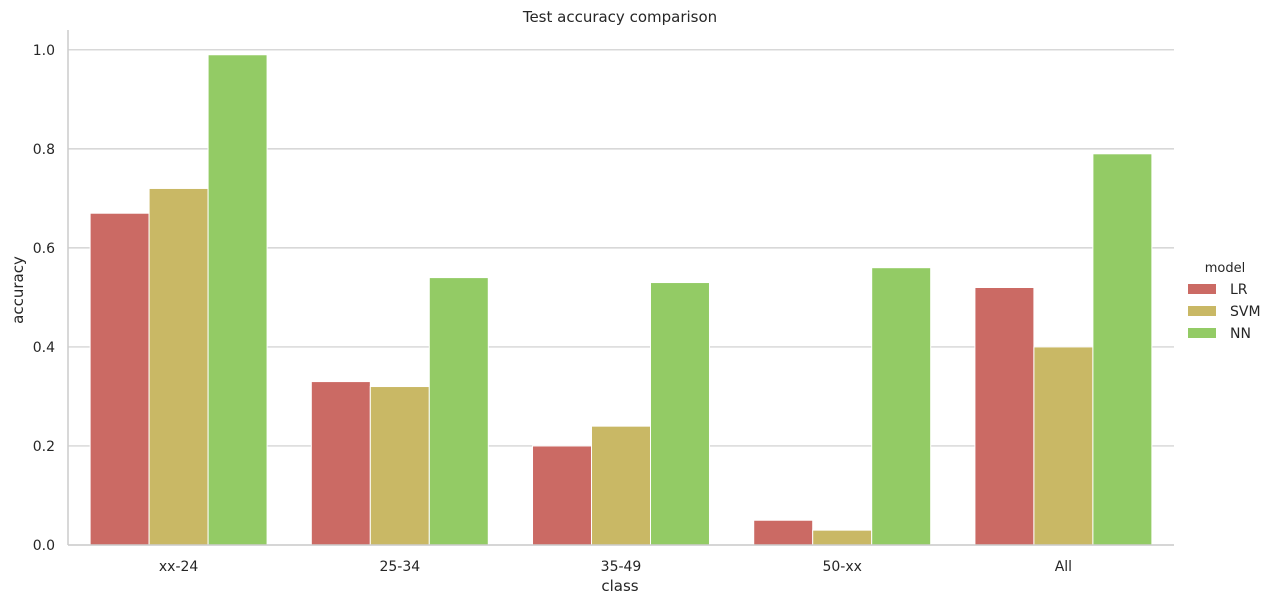  What do you see at coordinates (1240, 334) in the screenshot?
I see `legend-label: NN` at bounding box center [1240, 334].